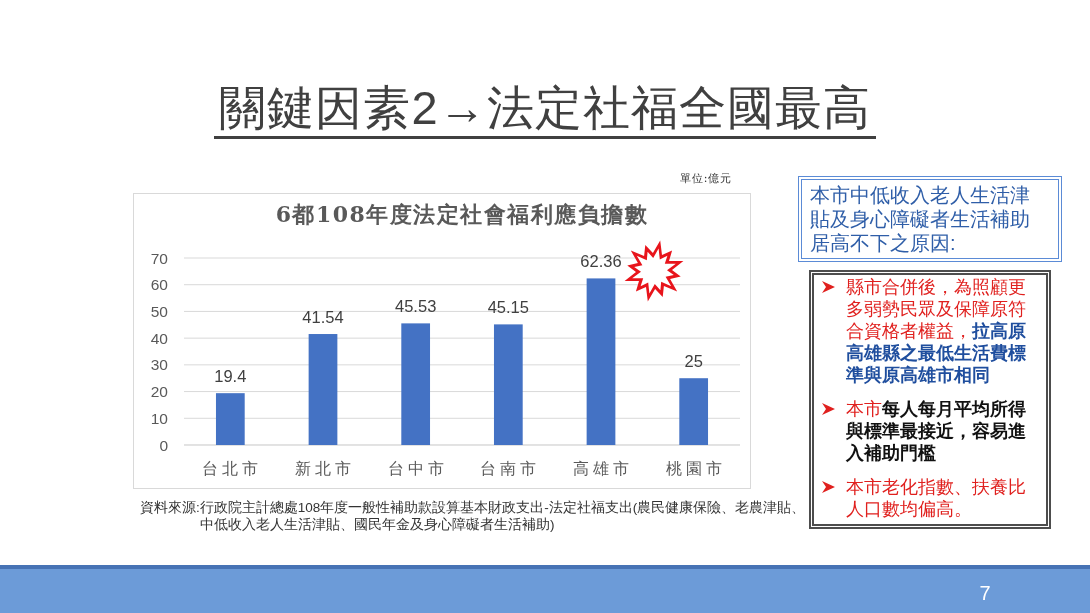  What do you see at coordinates (601, 261) in the screenshot?
I see `data-label: 62.36` at bounding box center [601, 261].